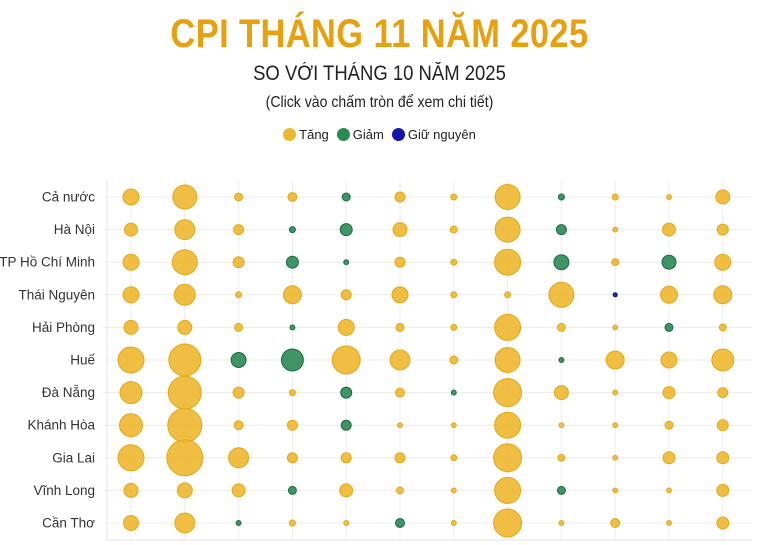  What do you see at coordinates (360, 134) in the screenshot?
I see `legend-item-decrease: Giảm` at bounding box center [360, 134].